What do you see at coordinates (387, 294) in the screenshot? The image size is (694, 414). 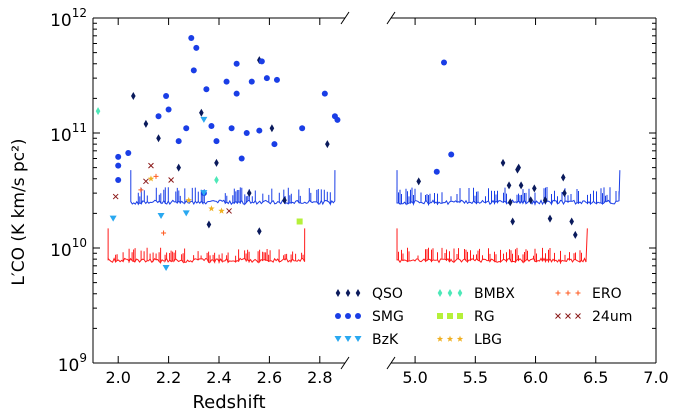 I see `legend-label-qso: QSO` at bounding box center [387, 294].